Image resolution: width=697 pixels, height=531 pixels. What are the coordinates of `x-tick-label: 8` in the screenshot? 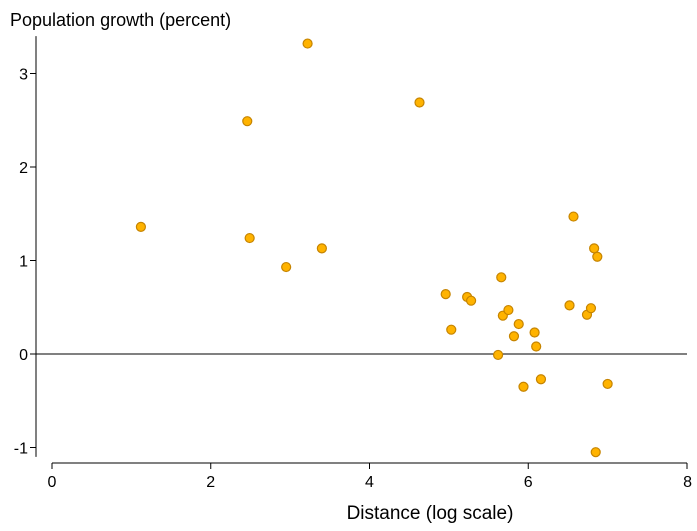 It's located at (687, 482).